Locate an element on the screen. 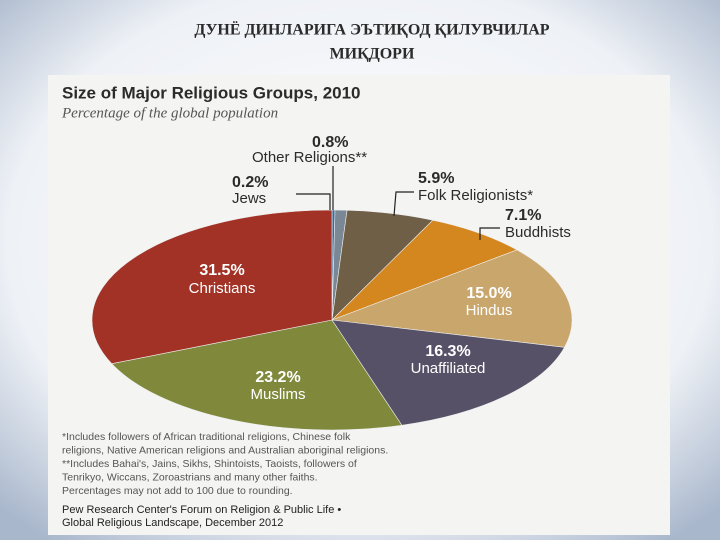 The image size is (720, 540). category-label: Christians is located at coordinates (222, 288).